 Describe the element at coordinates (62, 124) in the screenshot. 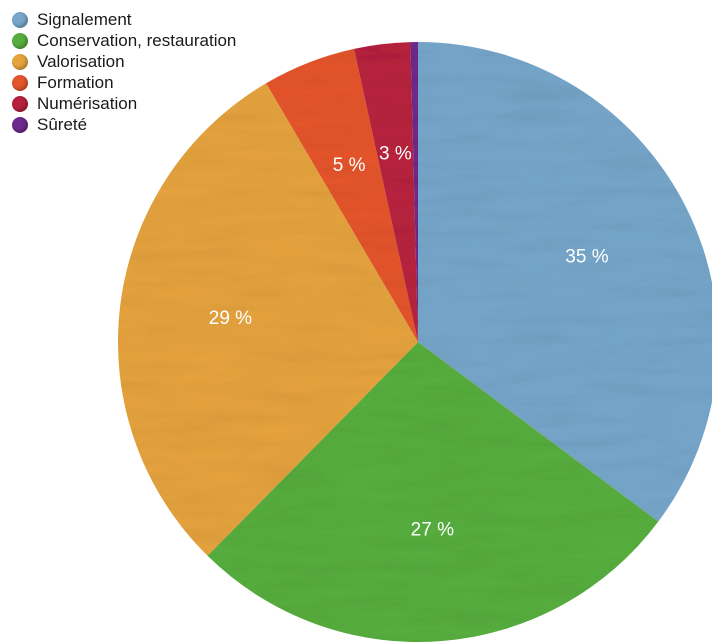

I see `legend-label-surete: Sûreté` at that location.